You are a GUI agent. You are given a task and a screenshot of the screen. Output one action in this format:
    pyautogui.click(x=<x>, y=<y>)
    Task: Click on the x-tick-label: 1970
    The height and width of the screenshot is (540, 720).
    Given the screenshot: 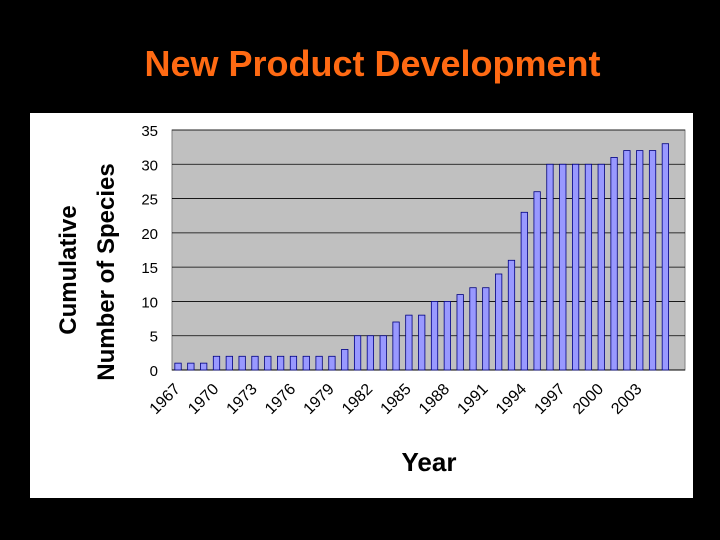 What is the action you would take?
    pyautogui.click(x=203, y=399)
    